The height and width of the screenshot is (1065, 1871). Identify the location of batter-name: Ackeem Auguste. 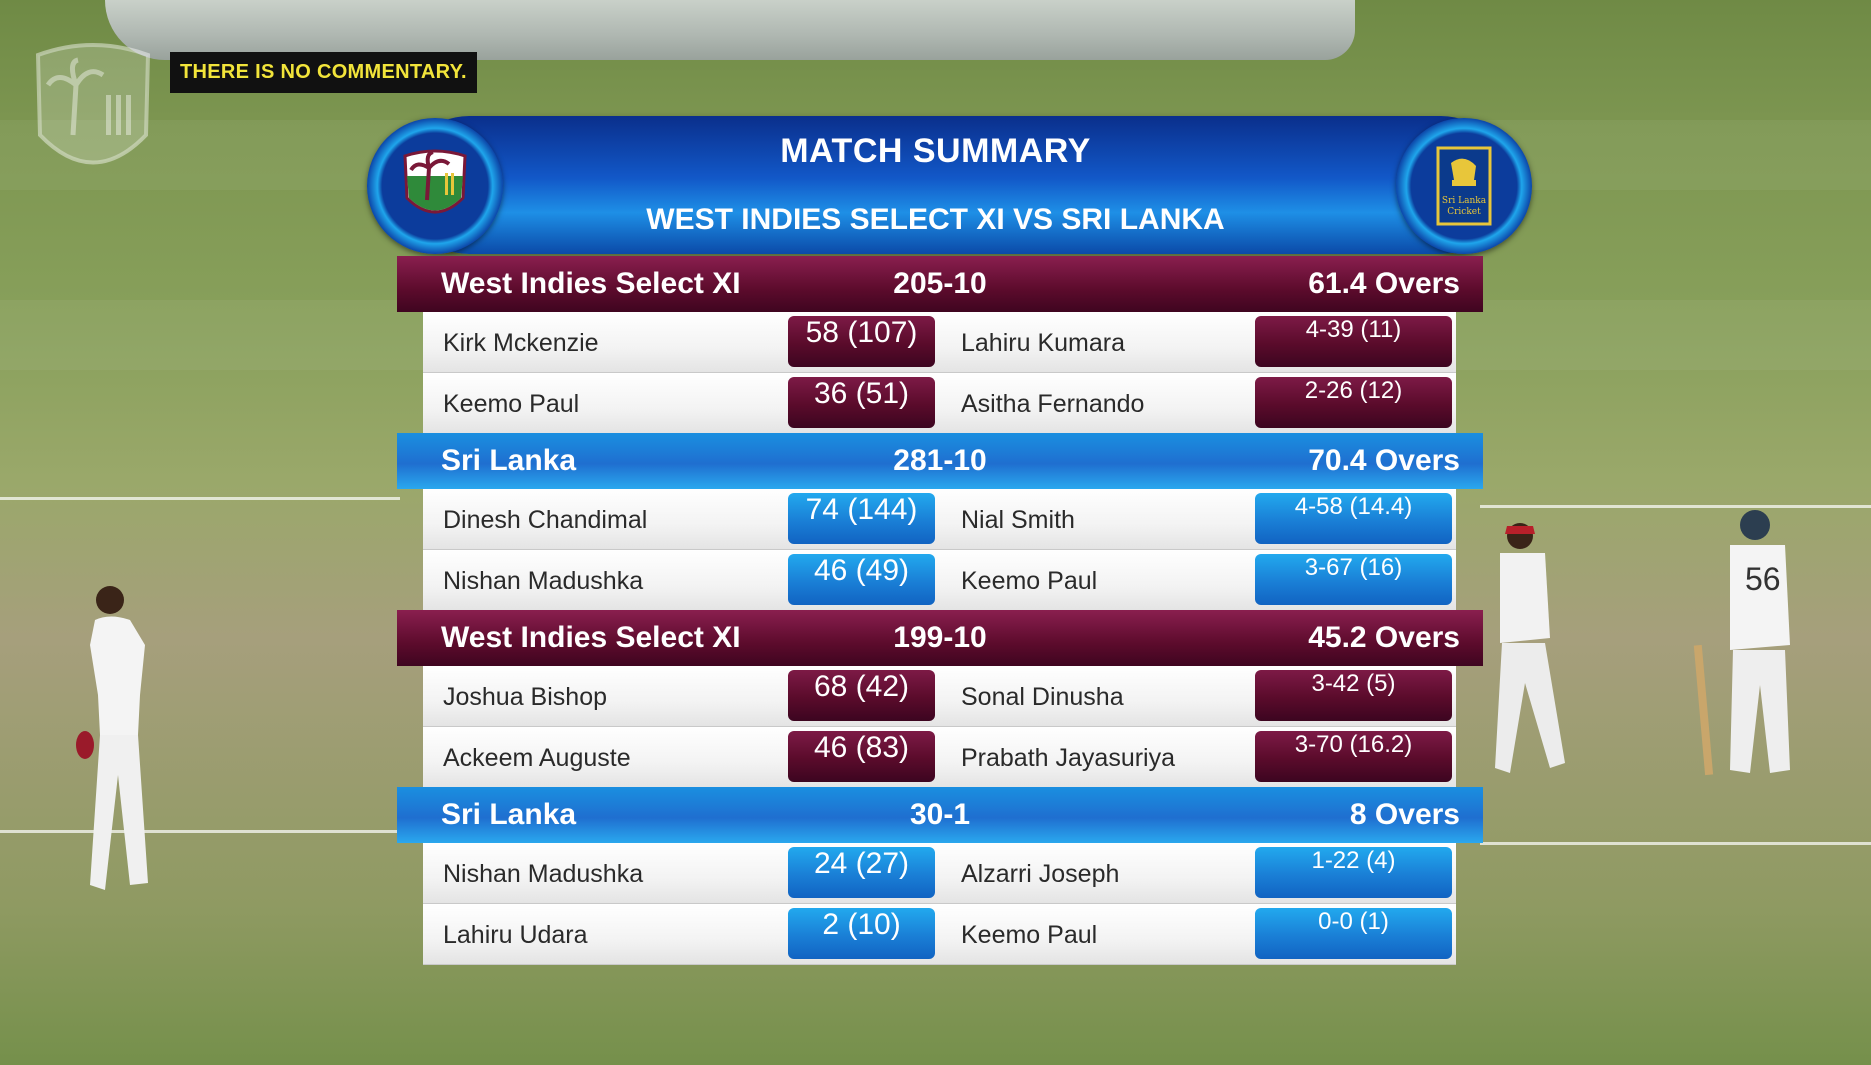
(537, 758).